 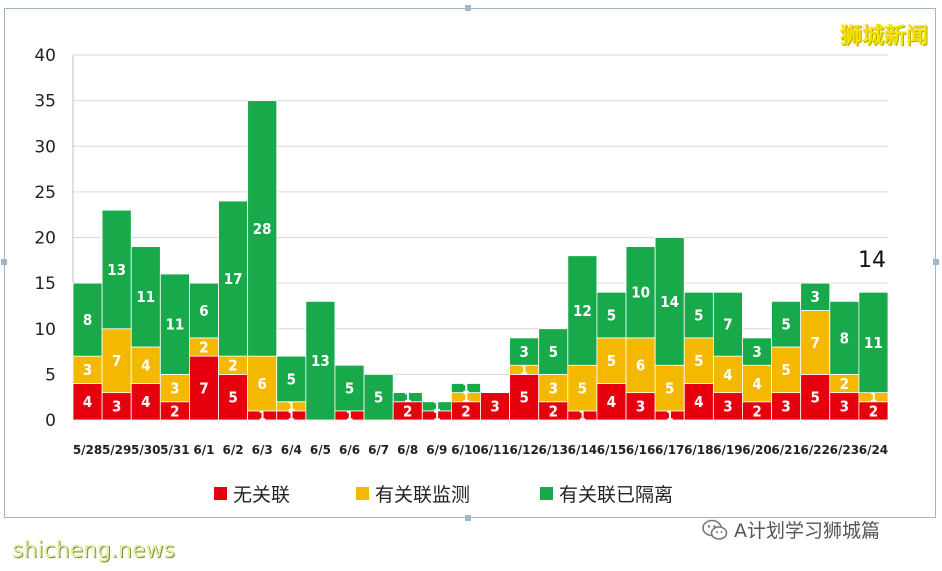 What do you see at coordinates (145, 450) in the screenshot?
I see `x-tick-label: 5/30` at bounding box center [145, 450].